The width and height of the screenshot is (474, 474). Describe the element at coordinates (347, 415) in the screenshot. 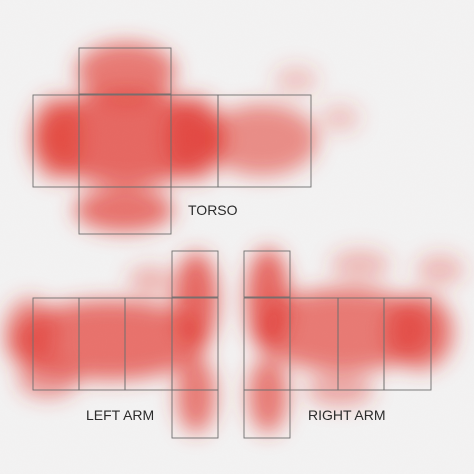

I see `right-arm-label: RIGHT ARM` at that location.